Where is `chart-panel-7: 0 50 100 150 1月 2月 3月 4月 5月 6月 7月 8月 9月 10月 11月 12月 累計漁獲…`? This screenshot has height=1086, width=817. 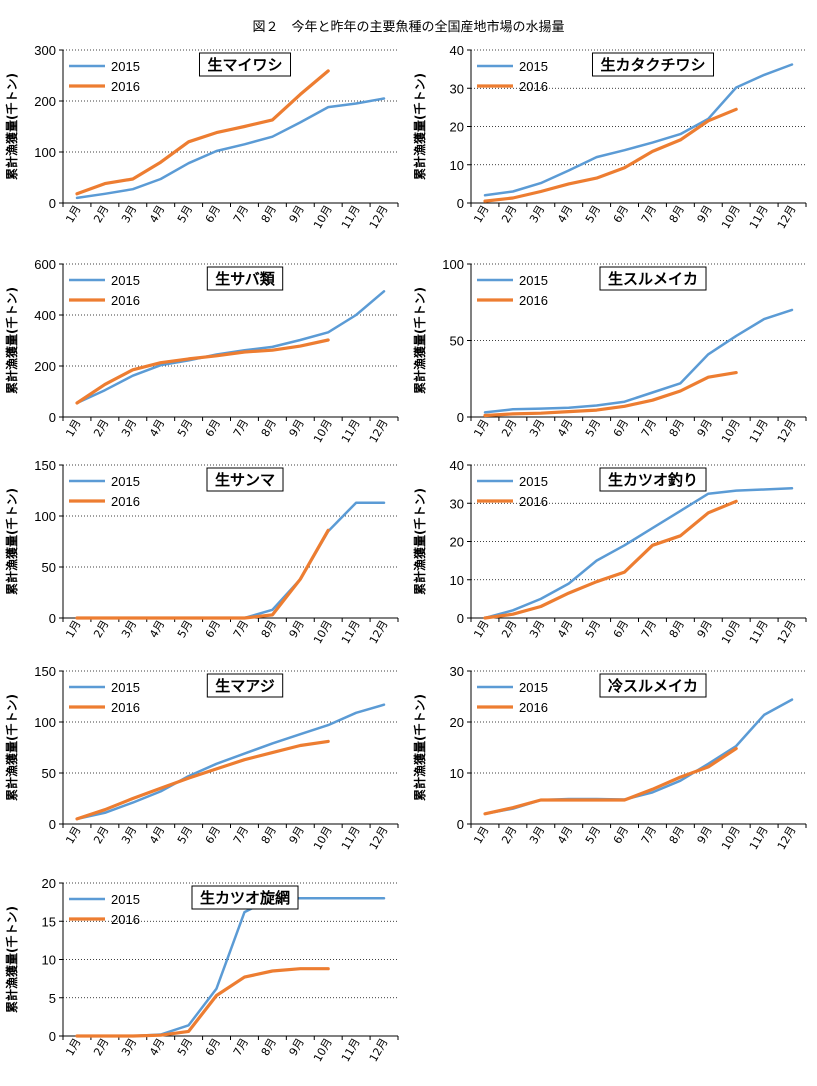 chart-panel-7: 0 50 100 150 1月 2月 3月 4月 5月 6月 7月 8月 9月 10月 11月 12月 累計漁獲… is located at coordinates (202, 758).